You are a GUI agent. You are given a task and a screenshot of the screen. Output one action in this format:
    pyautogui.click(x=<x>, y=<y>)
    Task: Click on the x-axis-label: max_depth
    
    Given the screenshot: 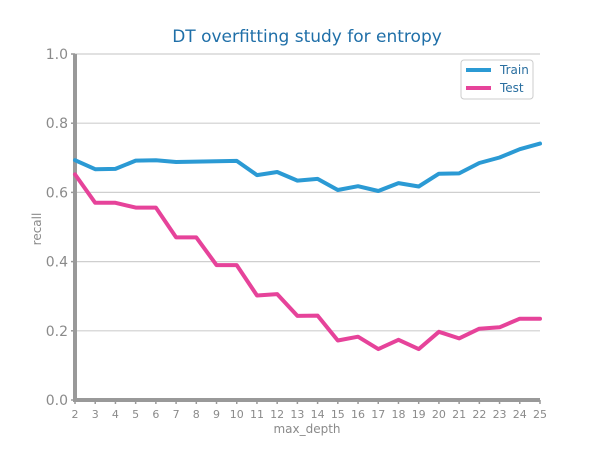 What is the action you would take?
    pyautogui.click(x=306, y=429)
    